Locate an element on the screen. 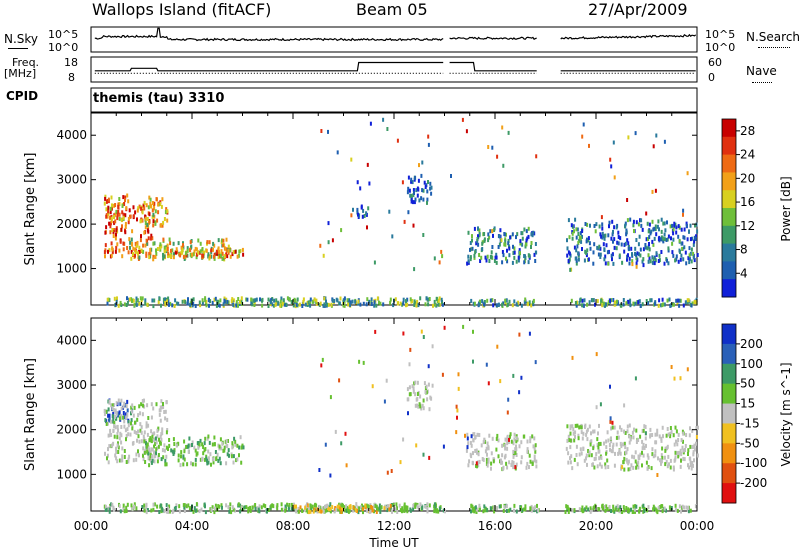 This screenshot has height=554, width=800. power-panel-cbar-tick-2: 12 is located at coordinates (747, 226).